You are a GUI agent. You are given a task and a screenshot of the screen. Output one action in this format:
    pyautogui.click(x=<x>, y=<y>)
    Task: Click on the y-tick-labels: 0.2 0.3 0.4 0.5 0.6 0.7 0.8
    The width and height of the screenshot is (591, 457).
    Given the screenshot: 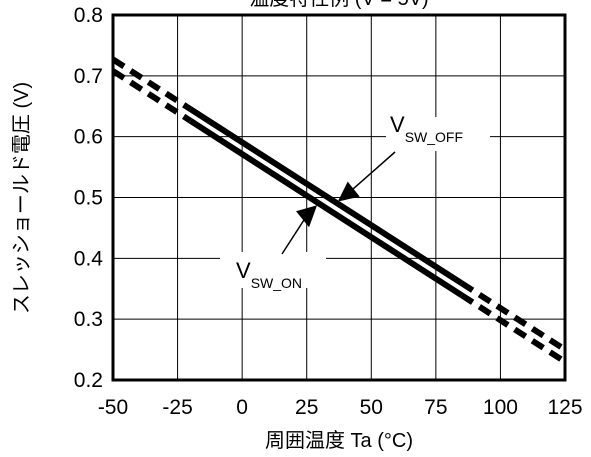 What is the action you would take?
    pyautogui.click(x=89, y=198)
    